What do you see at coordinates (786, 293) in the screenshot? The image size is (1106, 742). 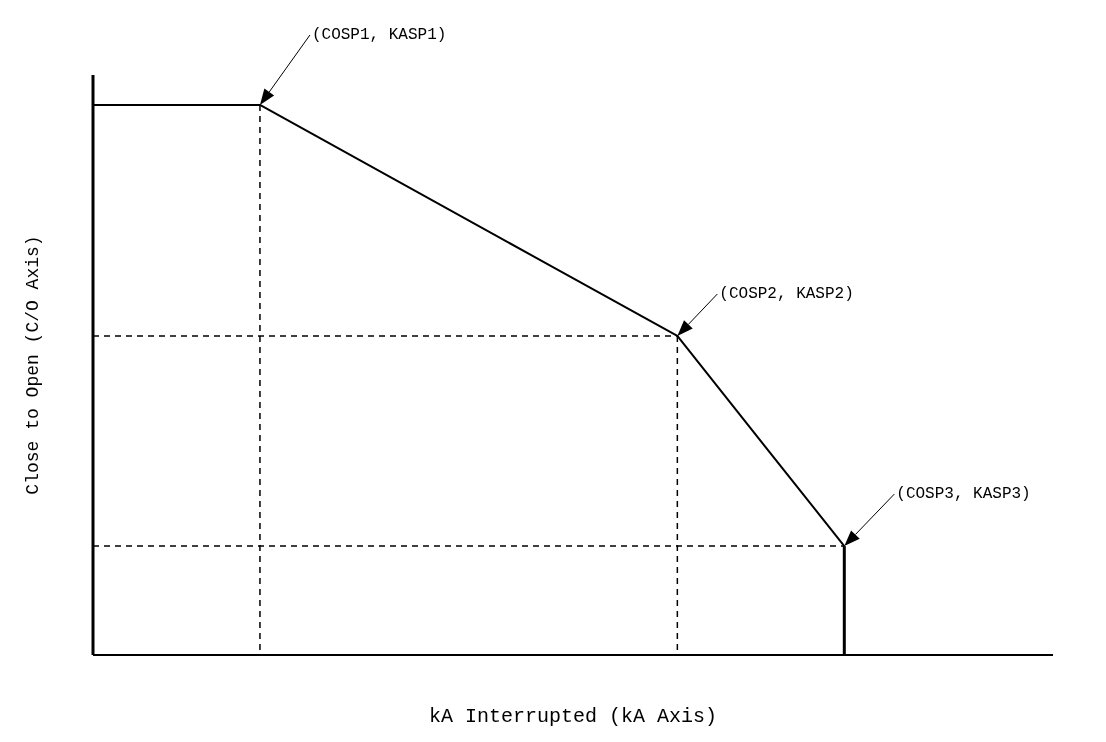 I see `annotation: (COSP2, KASP2)` at bounding box center [786, 293].